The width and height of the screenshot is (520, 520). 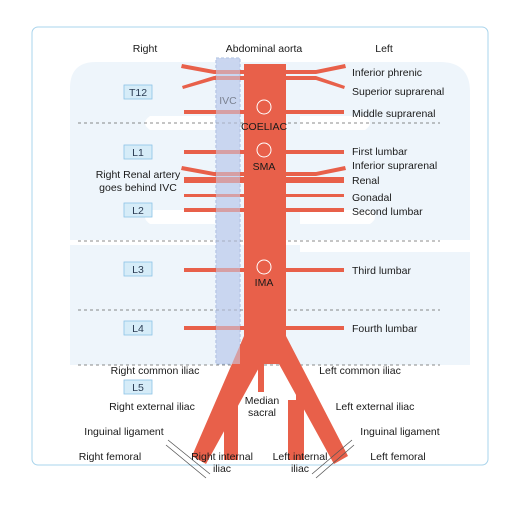 I want to click on label-right-internal-iliac-1: Right internal, so click(x=222, y=457).